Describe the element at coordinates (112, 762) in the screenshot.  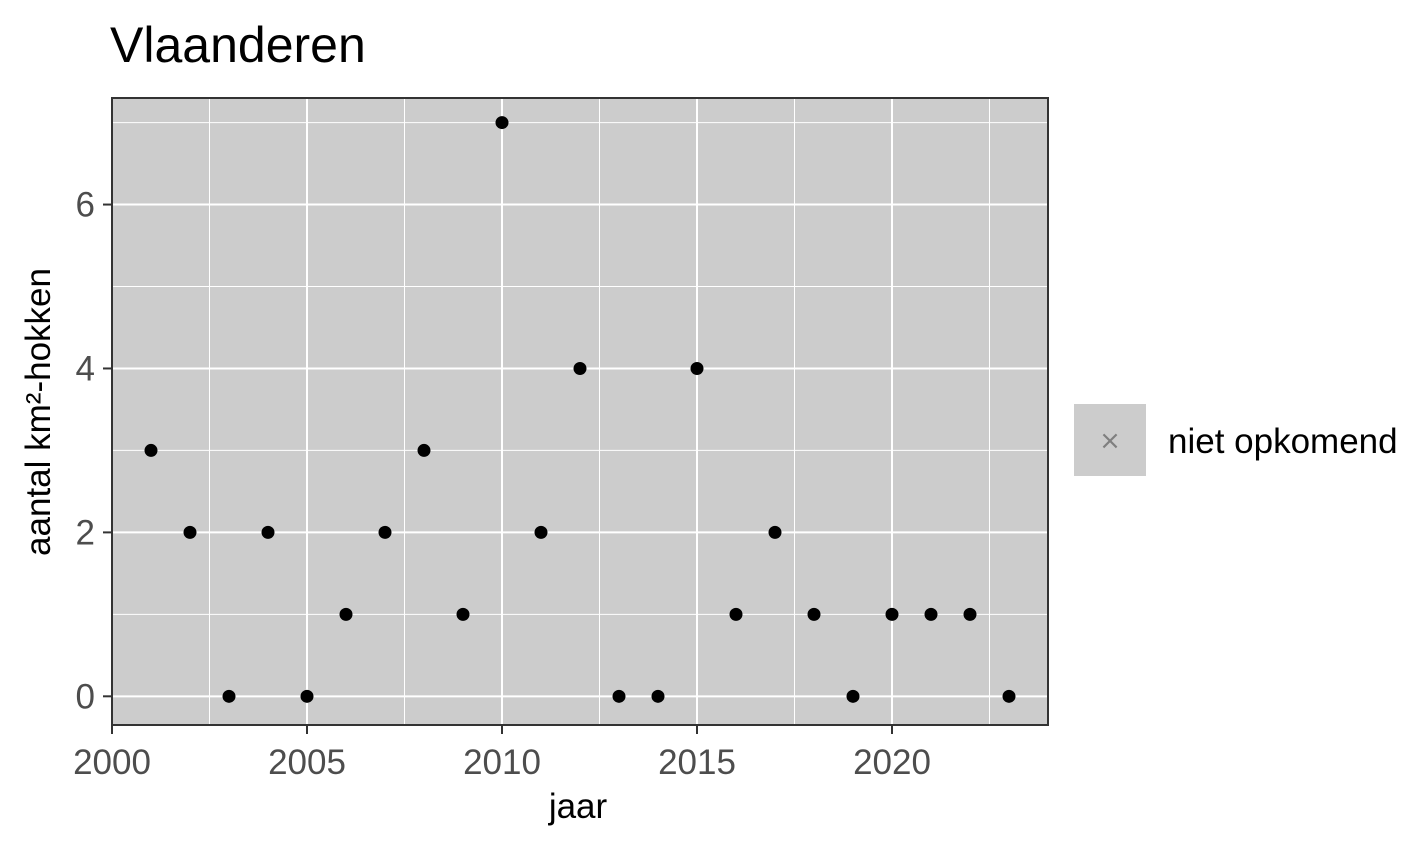
I see `x-tick-label: 2000` at that location.